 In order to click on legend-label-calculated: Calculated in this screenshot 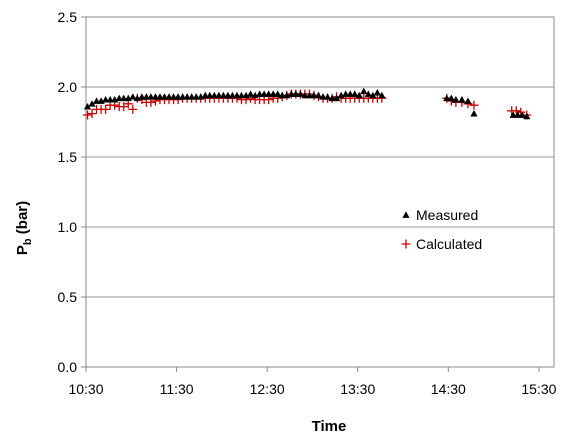, I will do `click(449, 244)`.